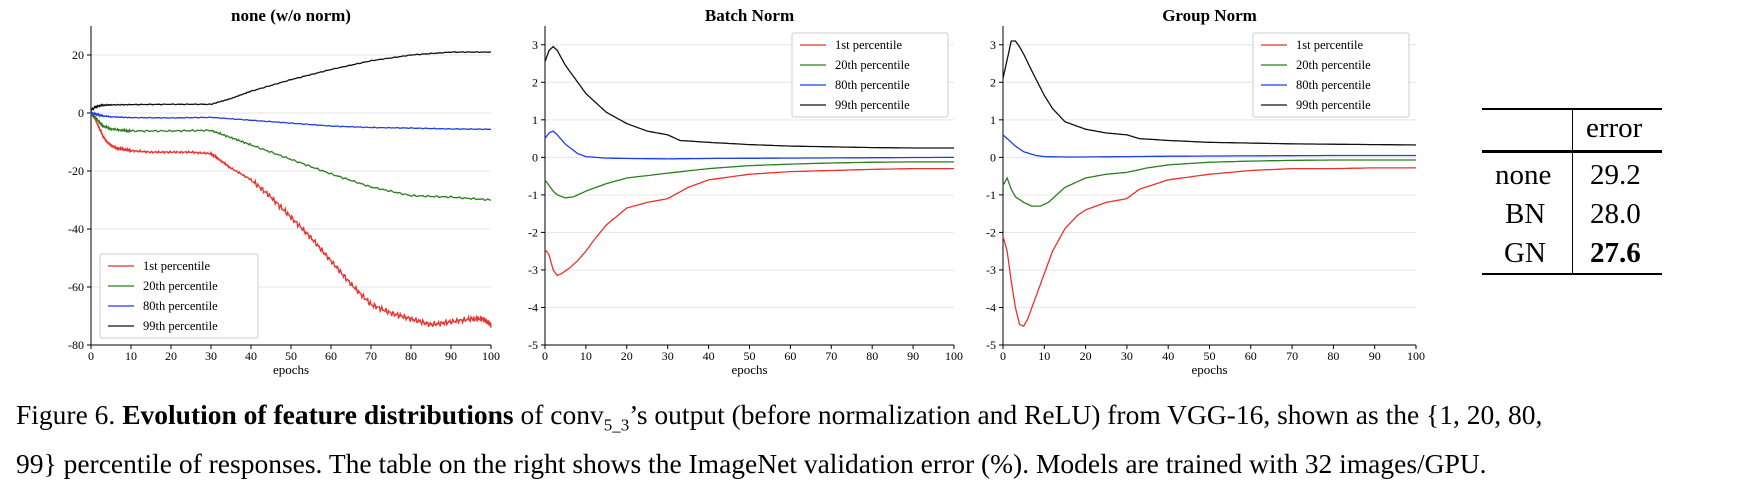 This screenshot has height=484, width=1760. Describe the element at coordinates (1523, 175) in the screenshot. I see `table-row-label: none` at that location.